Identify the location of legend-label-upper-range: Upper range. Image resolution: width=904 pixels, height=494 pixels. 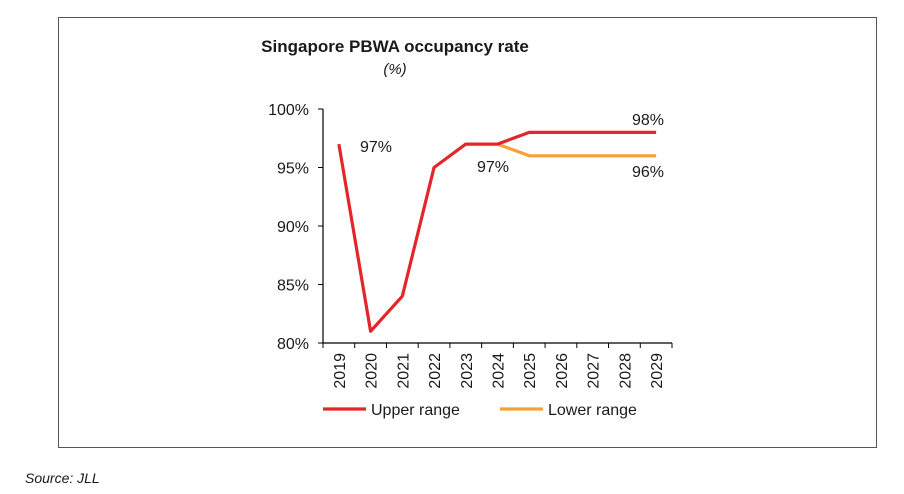
(415, 410).